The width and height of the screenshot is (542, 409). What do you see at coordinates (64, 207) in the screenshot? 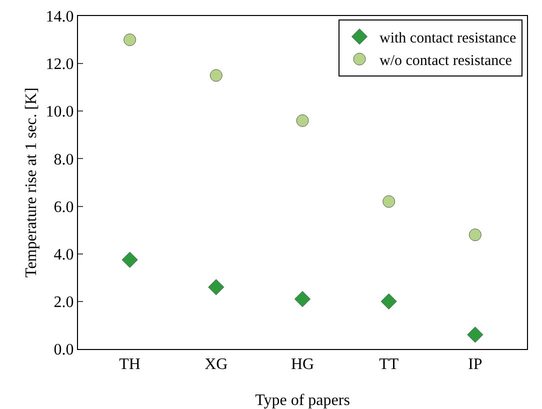
I see `y-tick-label: 6.0` at bounding box center [64, 207].